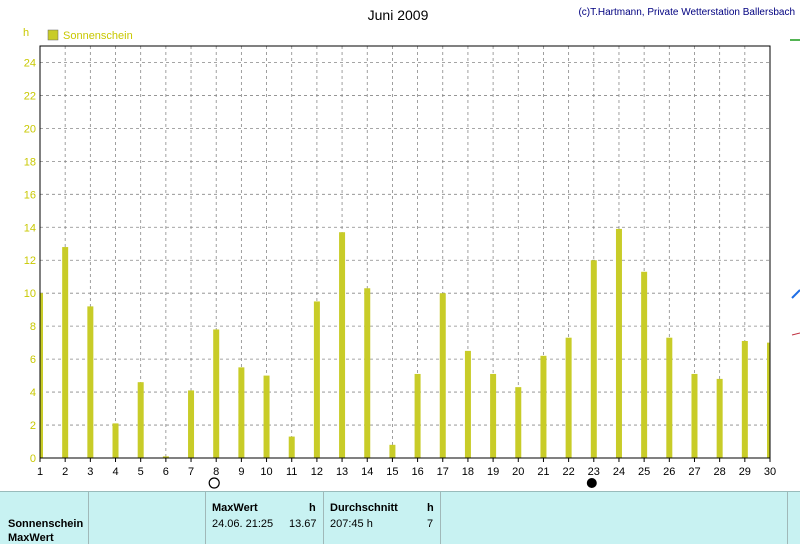 This screenshot has width=800, height=544. I want to click on x-tick-label: 3, so click(90, 472).